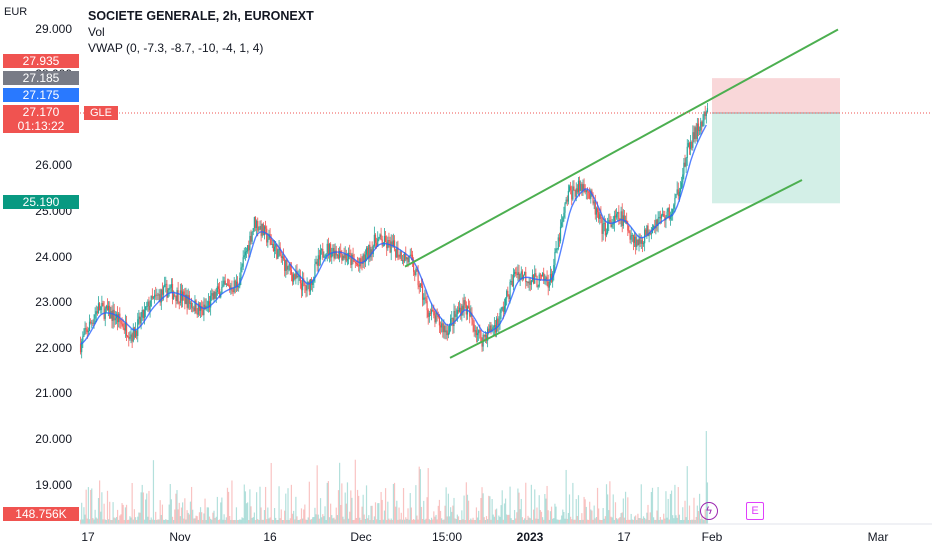  Describe the element at coordinates (176, 48) in the screenshot. I see `vwap-legend: VWAP (0, -7.3, -8.7, -10, -4, 1, 4)` at that location.